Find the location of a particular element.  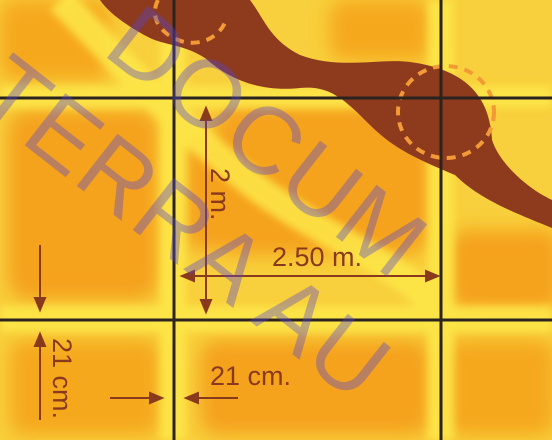

dimension-label-gap-vertical: 21 cm. is located at coordinates (62, 379).